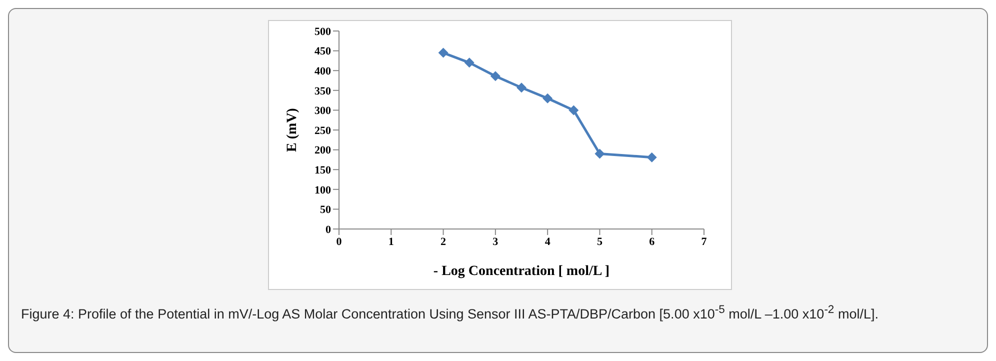 The image size is (996, 361). What do you see at coordinates (326, 210) in the screenshot?
I see `y-tick-label: 50` at bounding box center [326, 210].